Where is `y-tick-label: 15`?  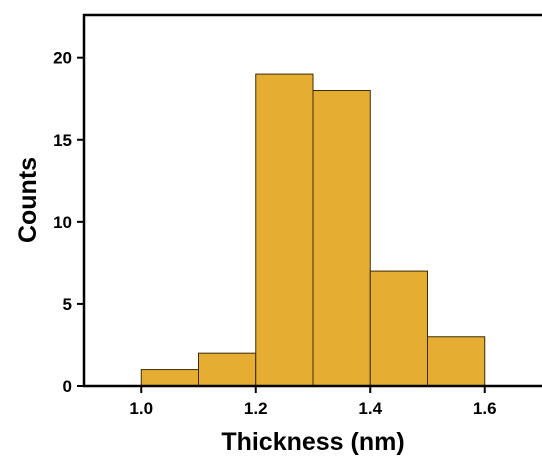
y-tick-label: 15 is located at coordinates (62, 140).